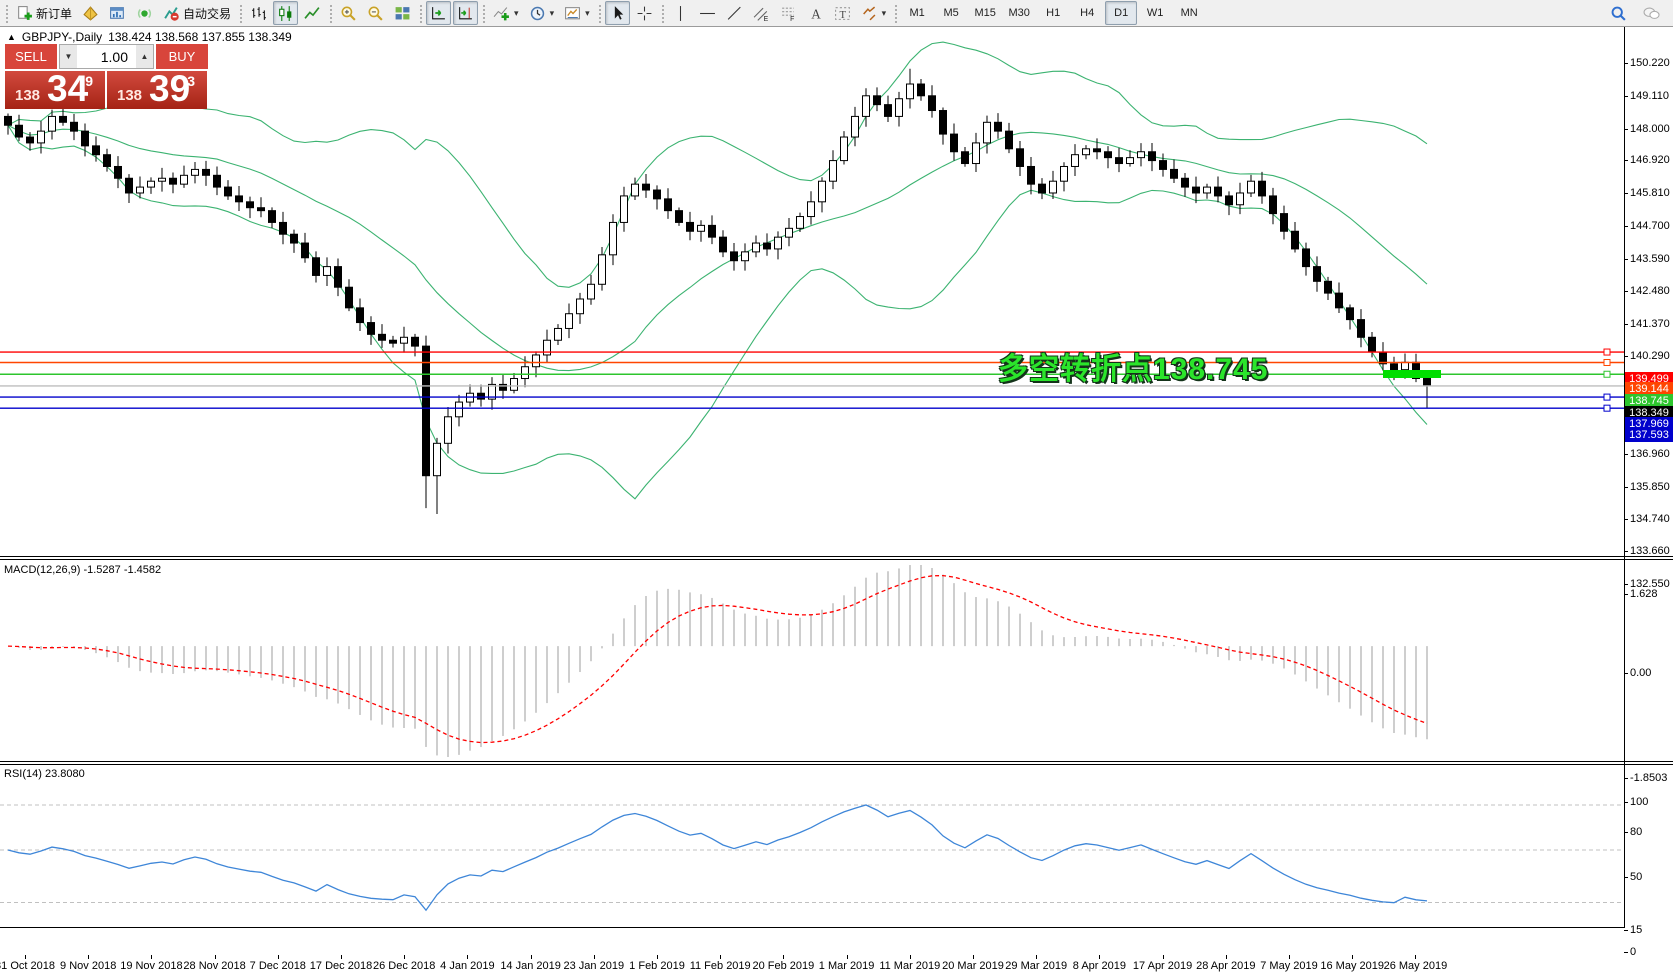 This screenshot has width=1673, height=972. I want to click on chat-button, so click(1651, 13).